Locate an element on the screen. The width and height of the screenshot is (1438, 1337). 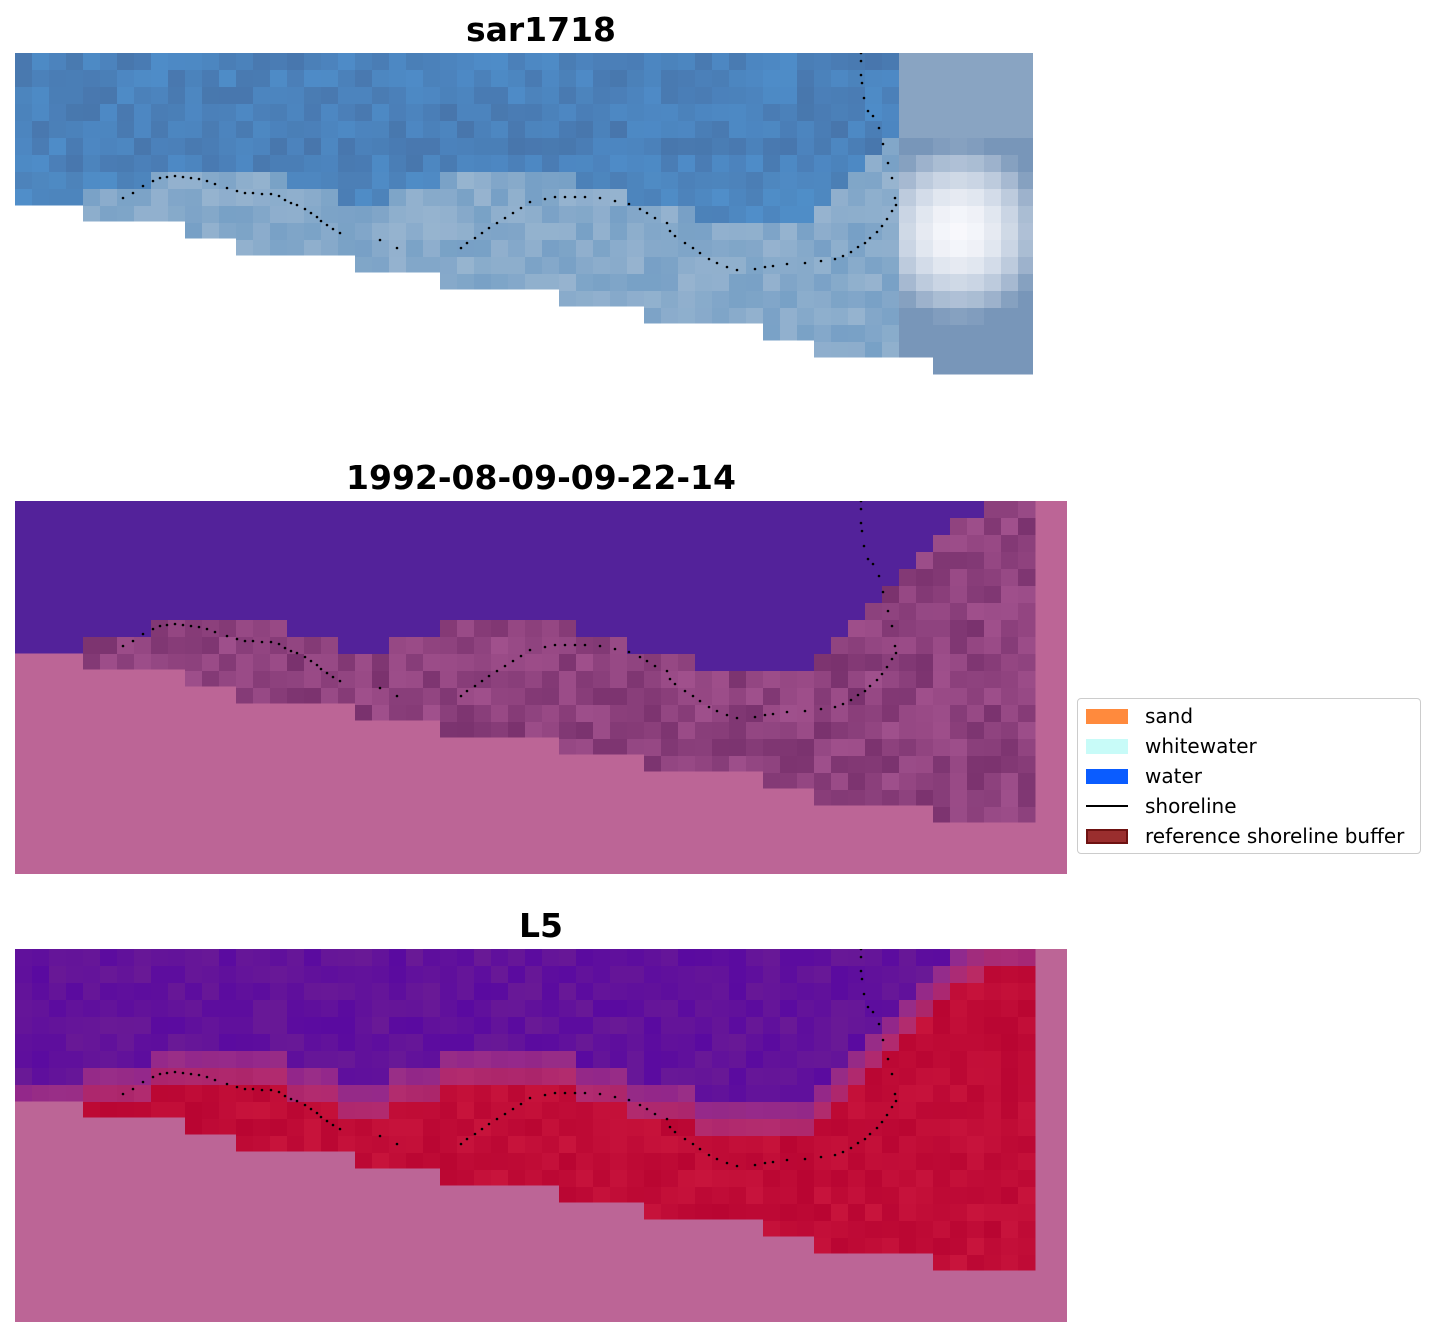
legend-label-sand: sand is located at coordinates (1169, 716).